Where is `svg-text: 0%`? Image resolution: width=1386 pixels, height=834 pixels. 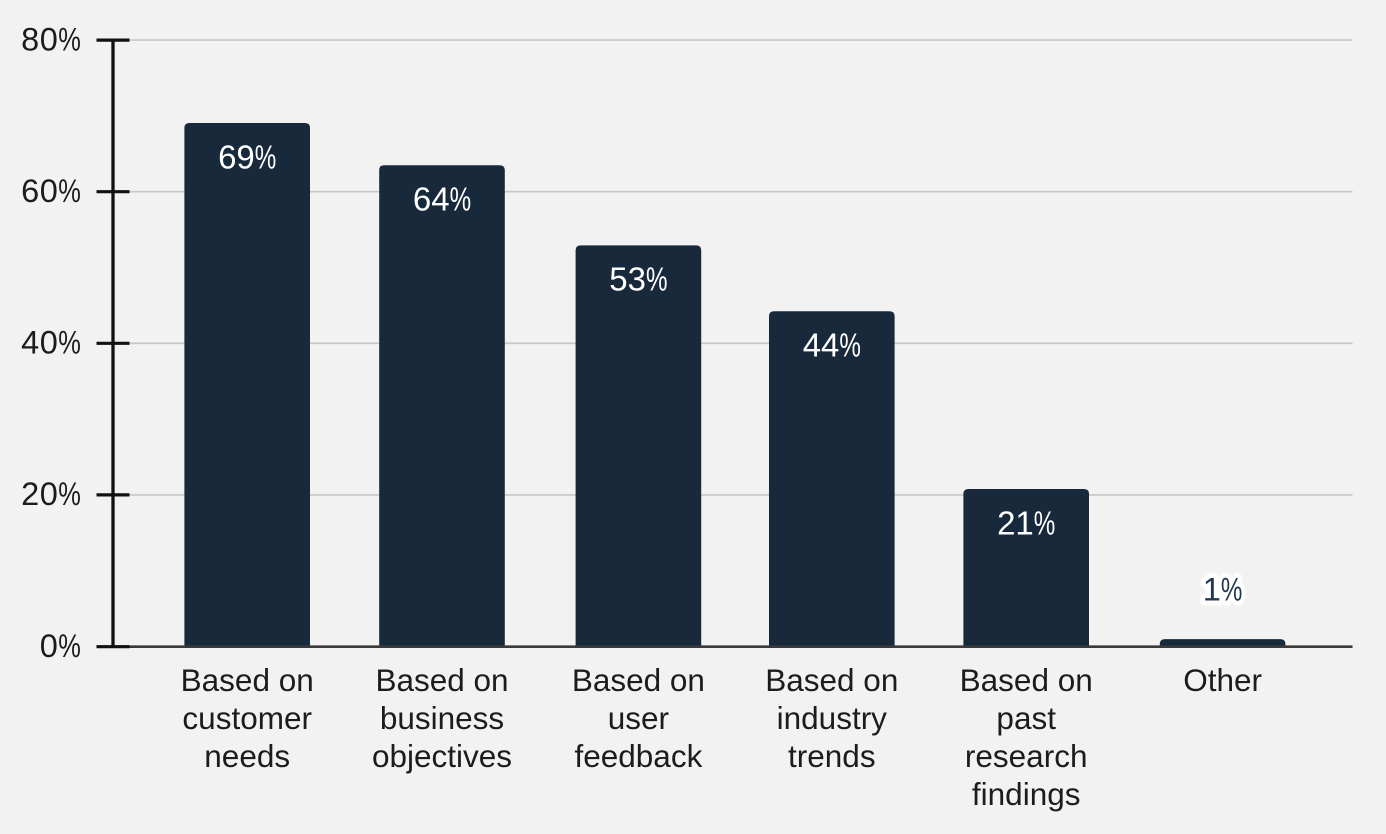 svg-text: 0% is located at coordinates (61, 646).